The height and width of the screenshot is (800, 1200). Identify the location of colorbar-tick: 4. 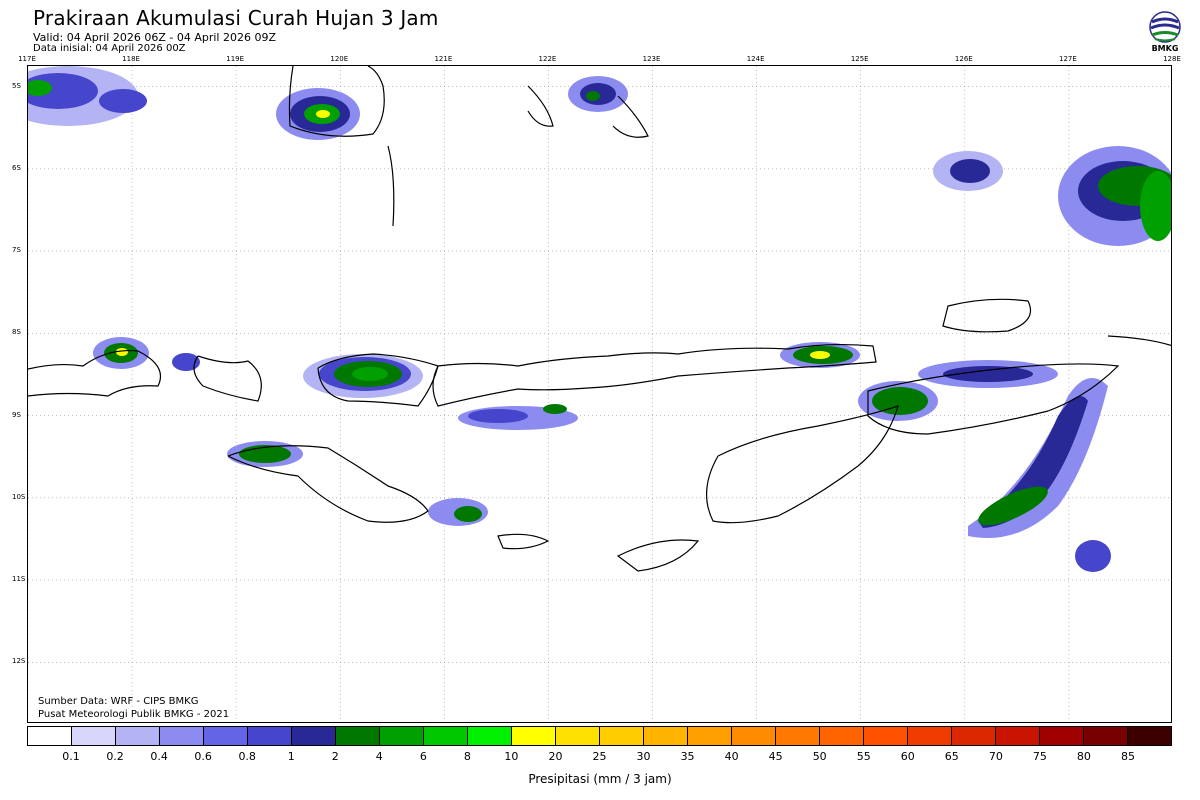
(379, 756).